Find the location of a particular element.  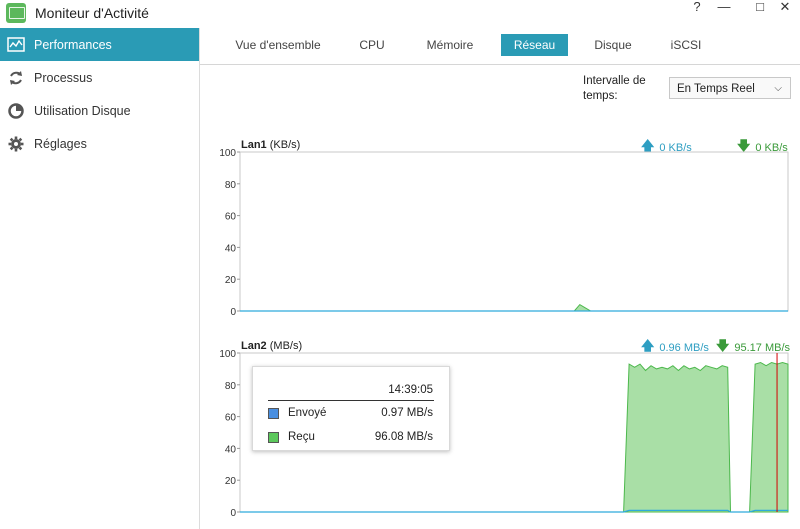

tooltip-divider is located at coordinates (351, 400).